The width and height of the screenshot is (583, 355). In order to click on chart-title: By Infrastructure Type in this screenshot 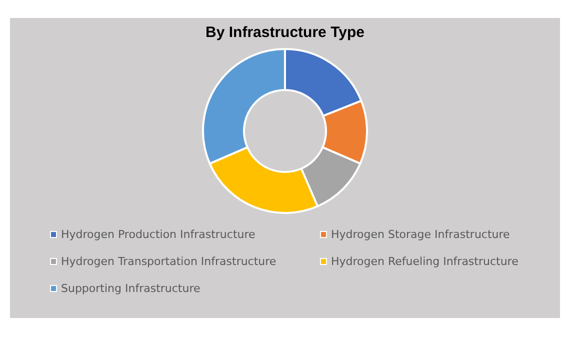, I will do `click(285, 33)`.